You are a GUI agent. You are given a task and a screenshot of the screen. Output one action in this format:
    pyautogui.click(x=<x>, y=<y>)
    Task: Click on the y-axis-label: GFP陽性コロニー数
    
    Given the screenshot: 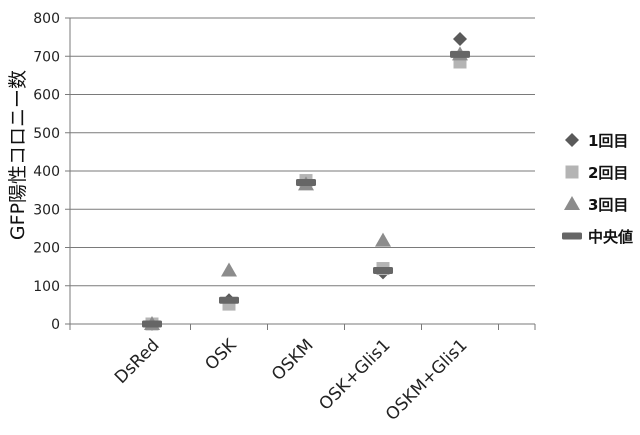 What is the action you would take?
    pyautogui.click(x=18, y=155)
    